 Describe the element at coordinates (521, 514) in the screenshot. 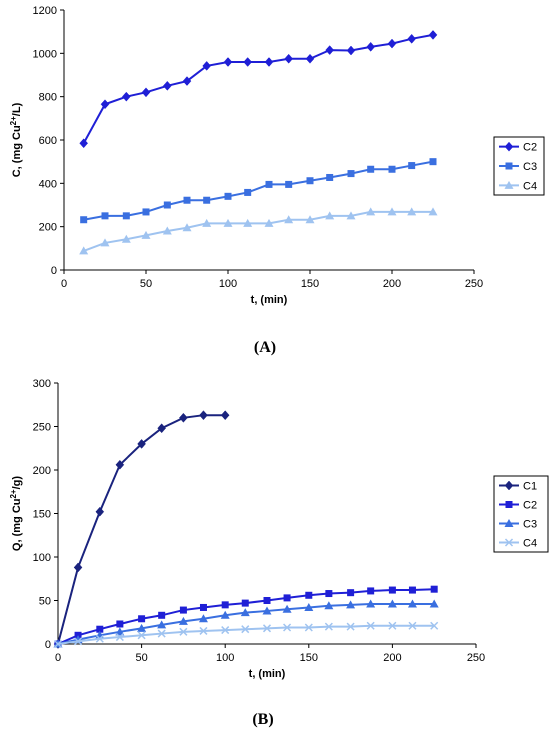

I see `legend-box` at that location.